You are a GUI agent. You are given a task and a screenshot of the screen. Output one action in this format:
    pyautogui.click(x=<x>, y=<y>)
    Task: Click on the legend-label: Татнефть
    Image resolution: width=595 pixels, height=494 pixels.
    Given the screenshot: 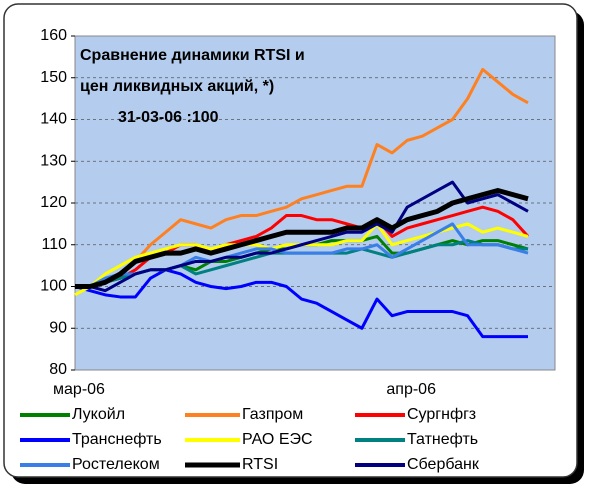 What is the action you would take?
    pyautogui.click(x=442, y=439)
    